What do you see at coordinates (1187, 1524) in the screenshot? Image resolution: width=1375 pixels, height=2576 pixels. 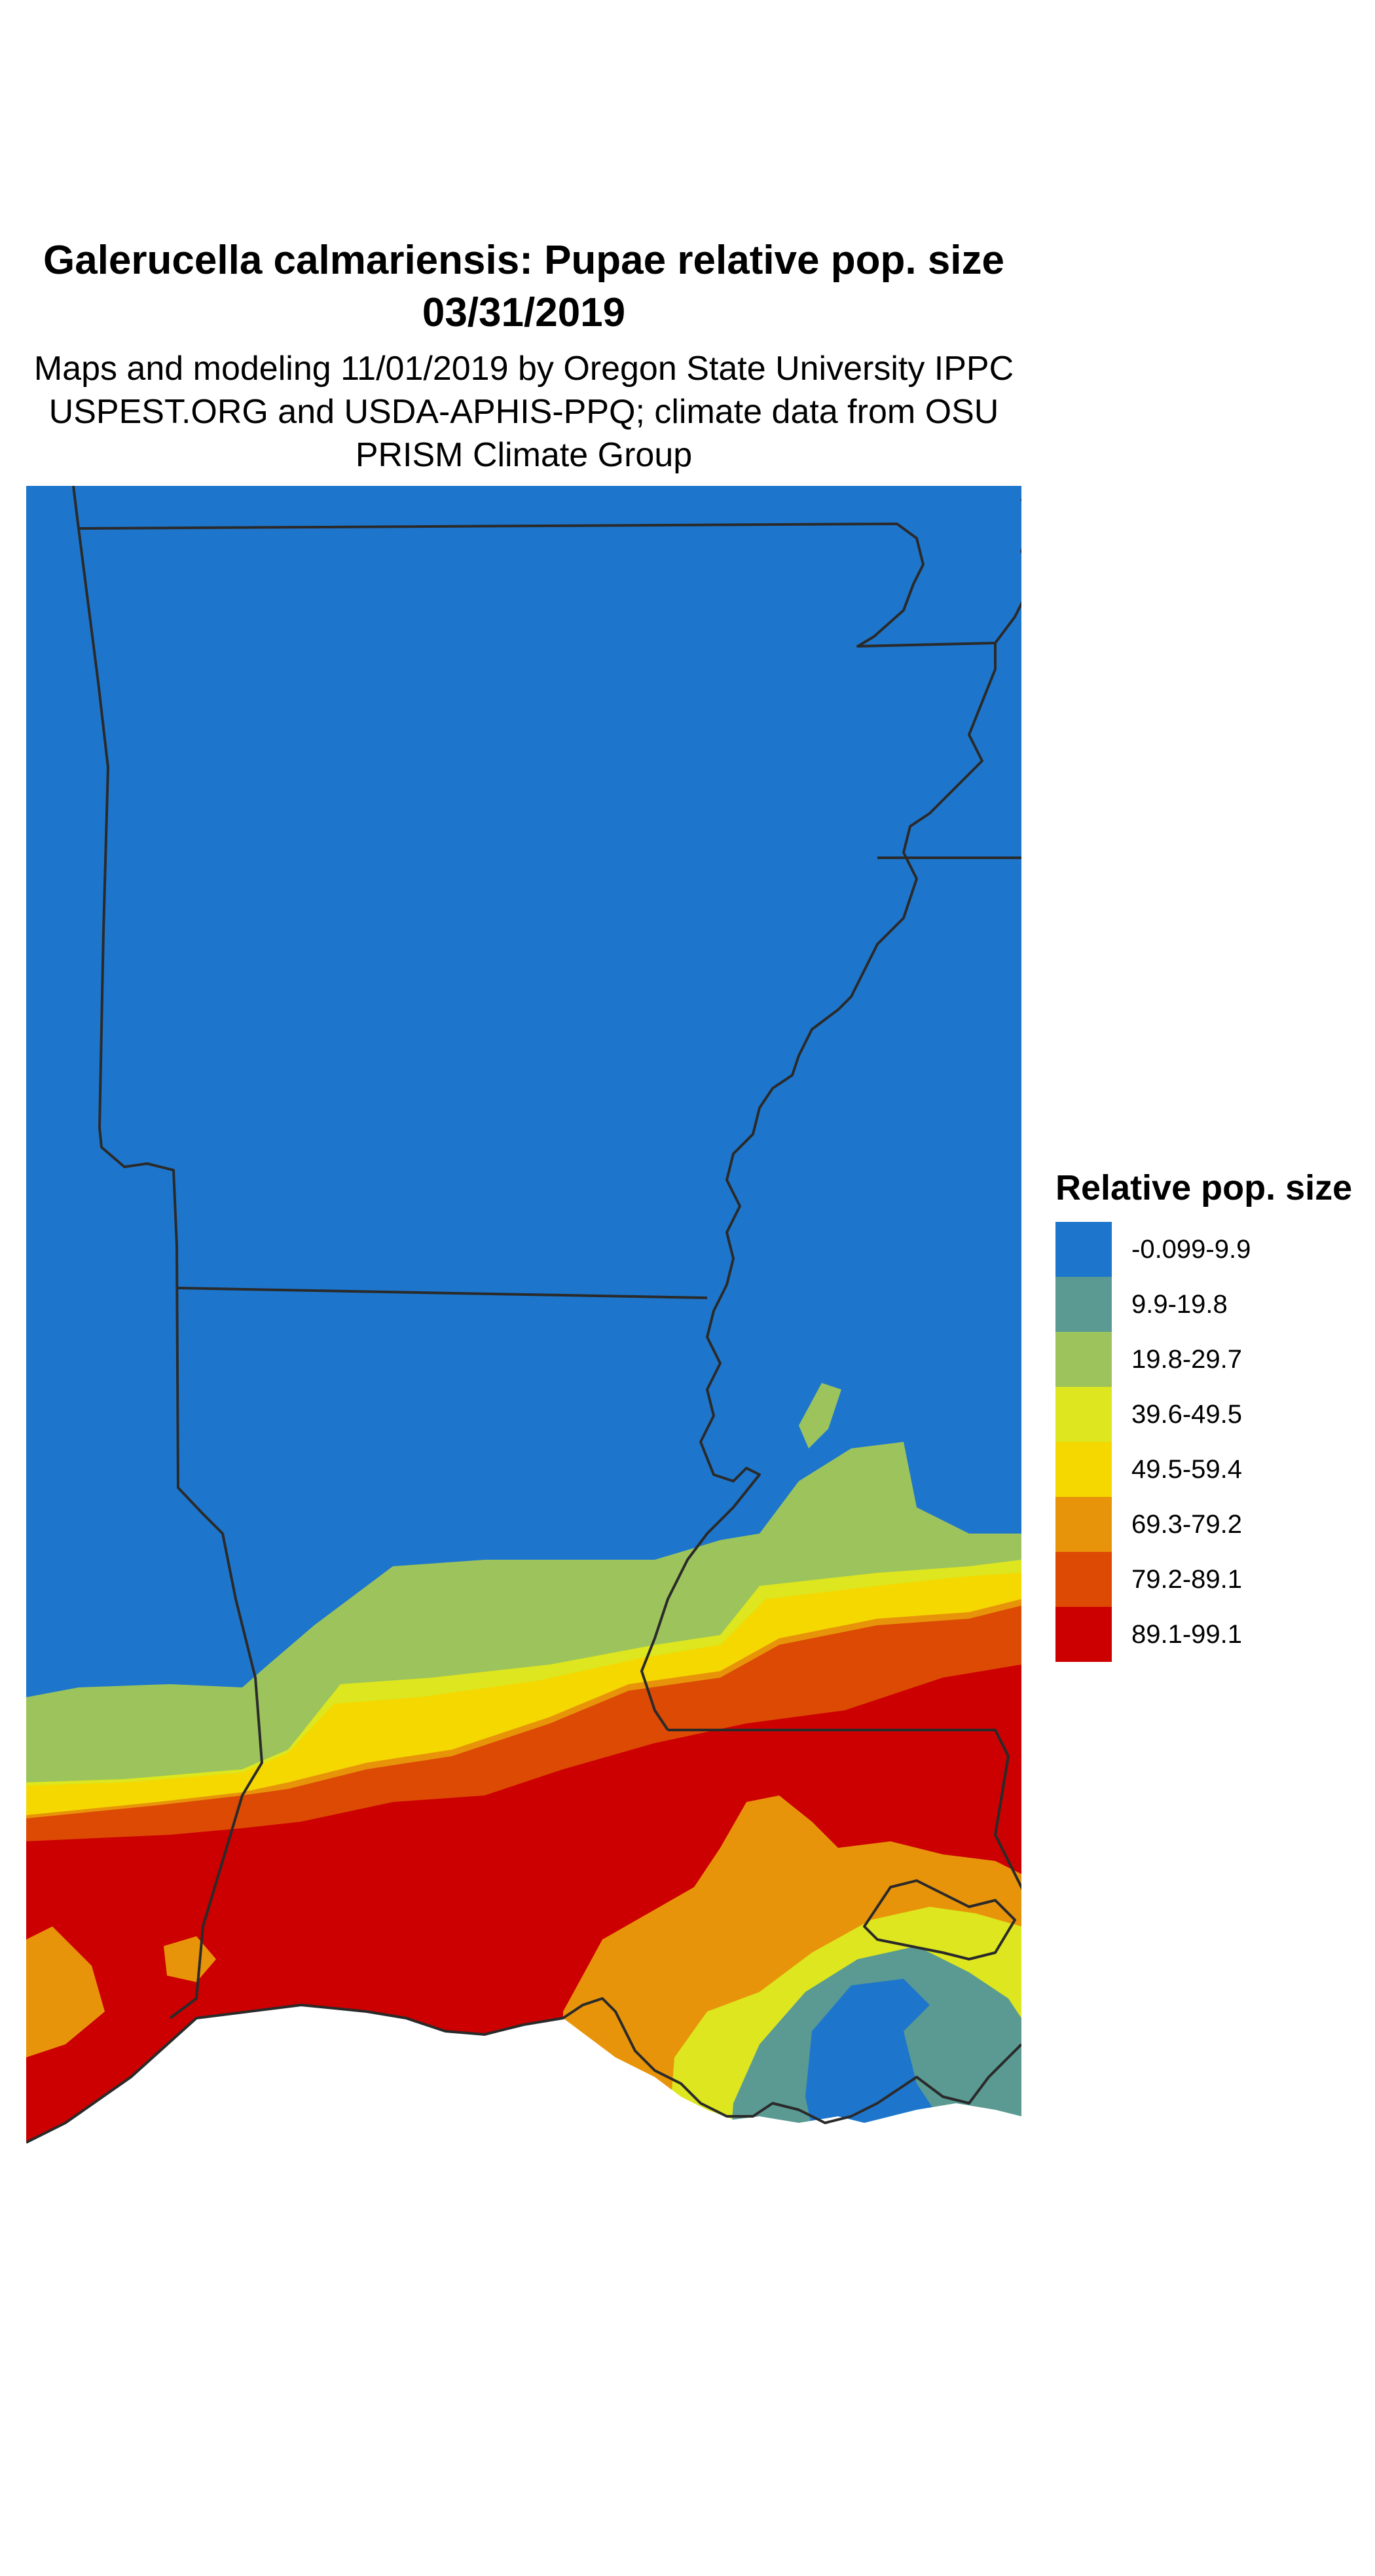 I see `legend-label: 69.3-79.2` at bounding box center [1187, 1524].